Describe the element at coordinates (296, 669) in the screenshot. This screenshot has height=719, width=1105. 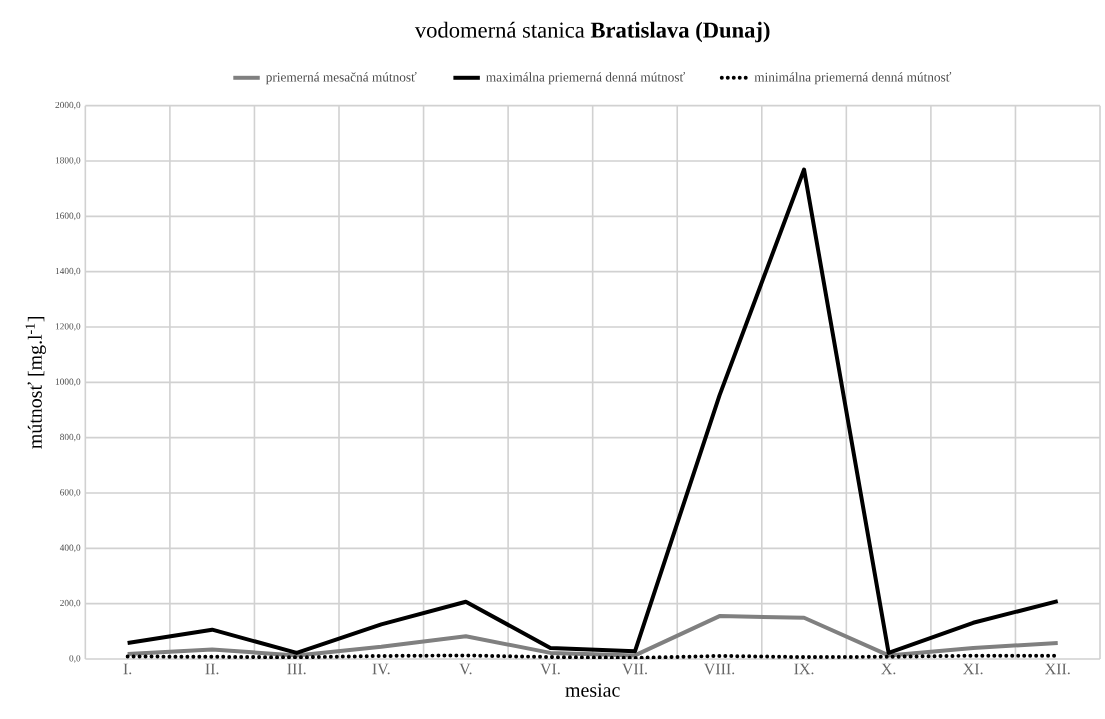
I see `x-tick-label: III.` at that location.